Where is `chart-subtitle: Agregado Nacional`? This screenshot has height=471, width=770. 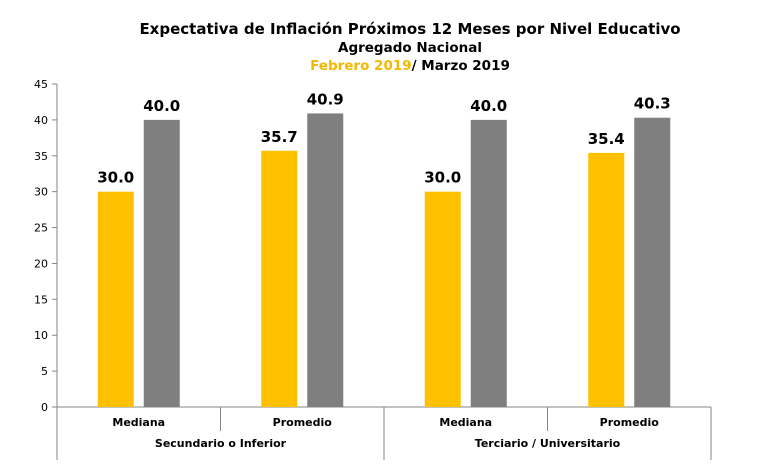
chart-subtitle: Agregado Nacional is located at coordinates (410, 48).